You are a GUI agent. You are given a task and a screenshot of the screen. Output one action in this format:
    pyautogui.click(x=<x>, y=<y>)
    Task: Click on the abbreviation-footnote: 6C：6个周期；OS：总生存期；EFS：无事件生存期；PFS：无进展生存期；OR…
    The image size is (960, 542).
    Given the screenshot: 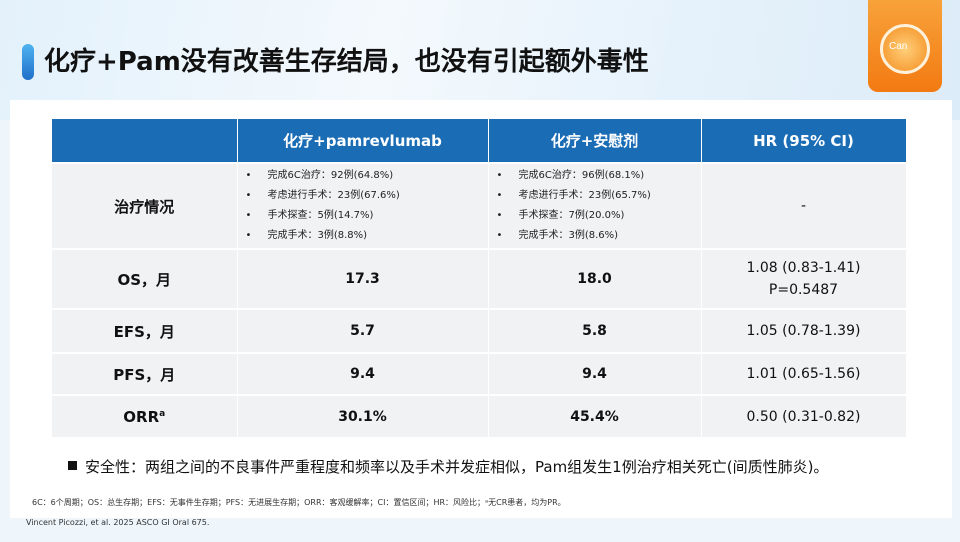 What is the action you would take?
    pyautogui.click(x=299, y=502)
    